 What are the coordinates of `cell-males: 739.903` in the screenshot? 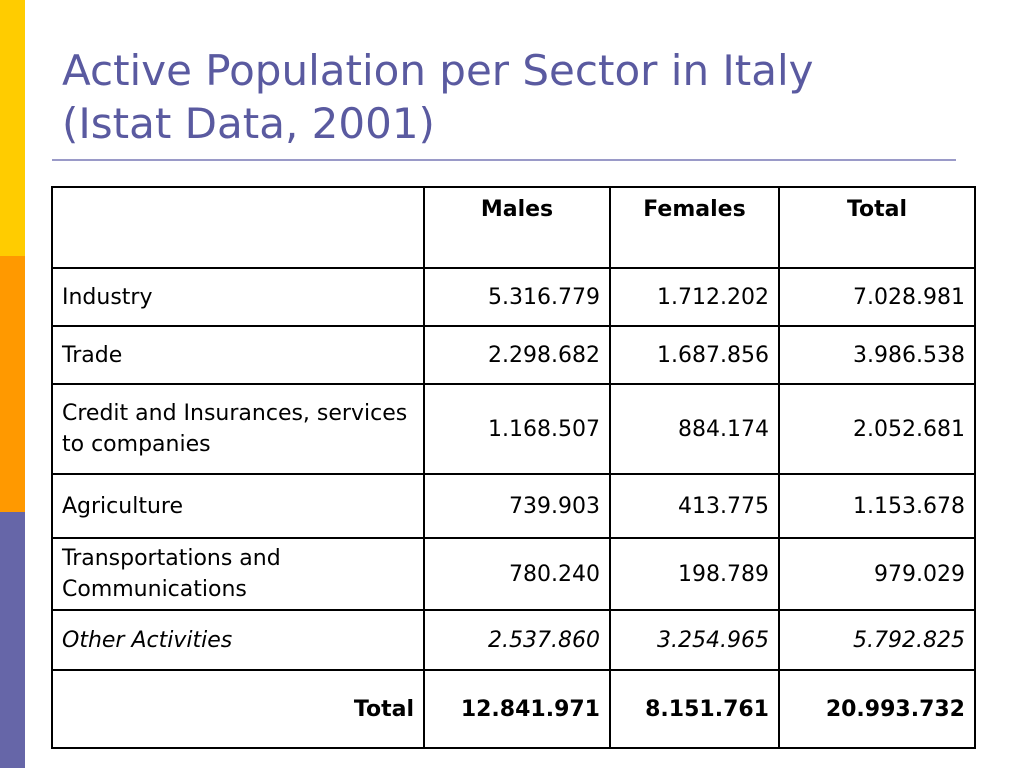 It's located at (517, 506).